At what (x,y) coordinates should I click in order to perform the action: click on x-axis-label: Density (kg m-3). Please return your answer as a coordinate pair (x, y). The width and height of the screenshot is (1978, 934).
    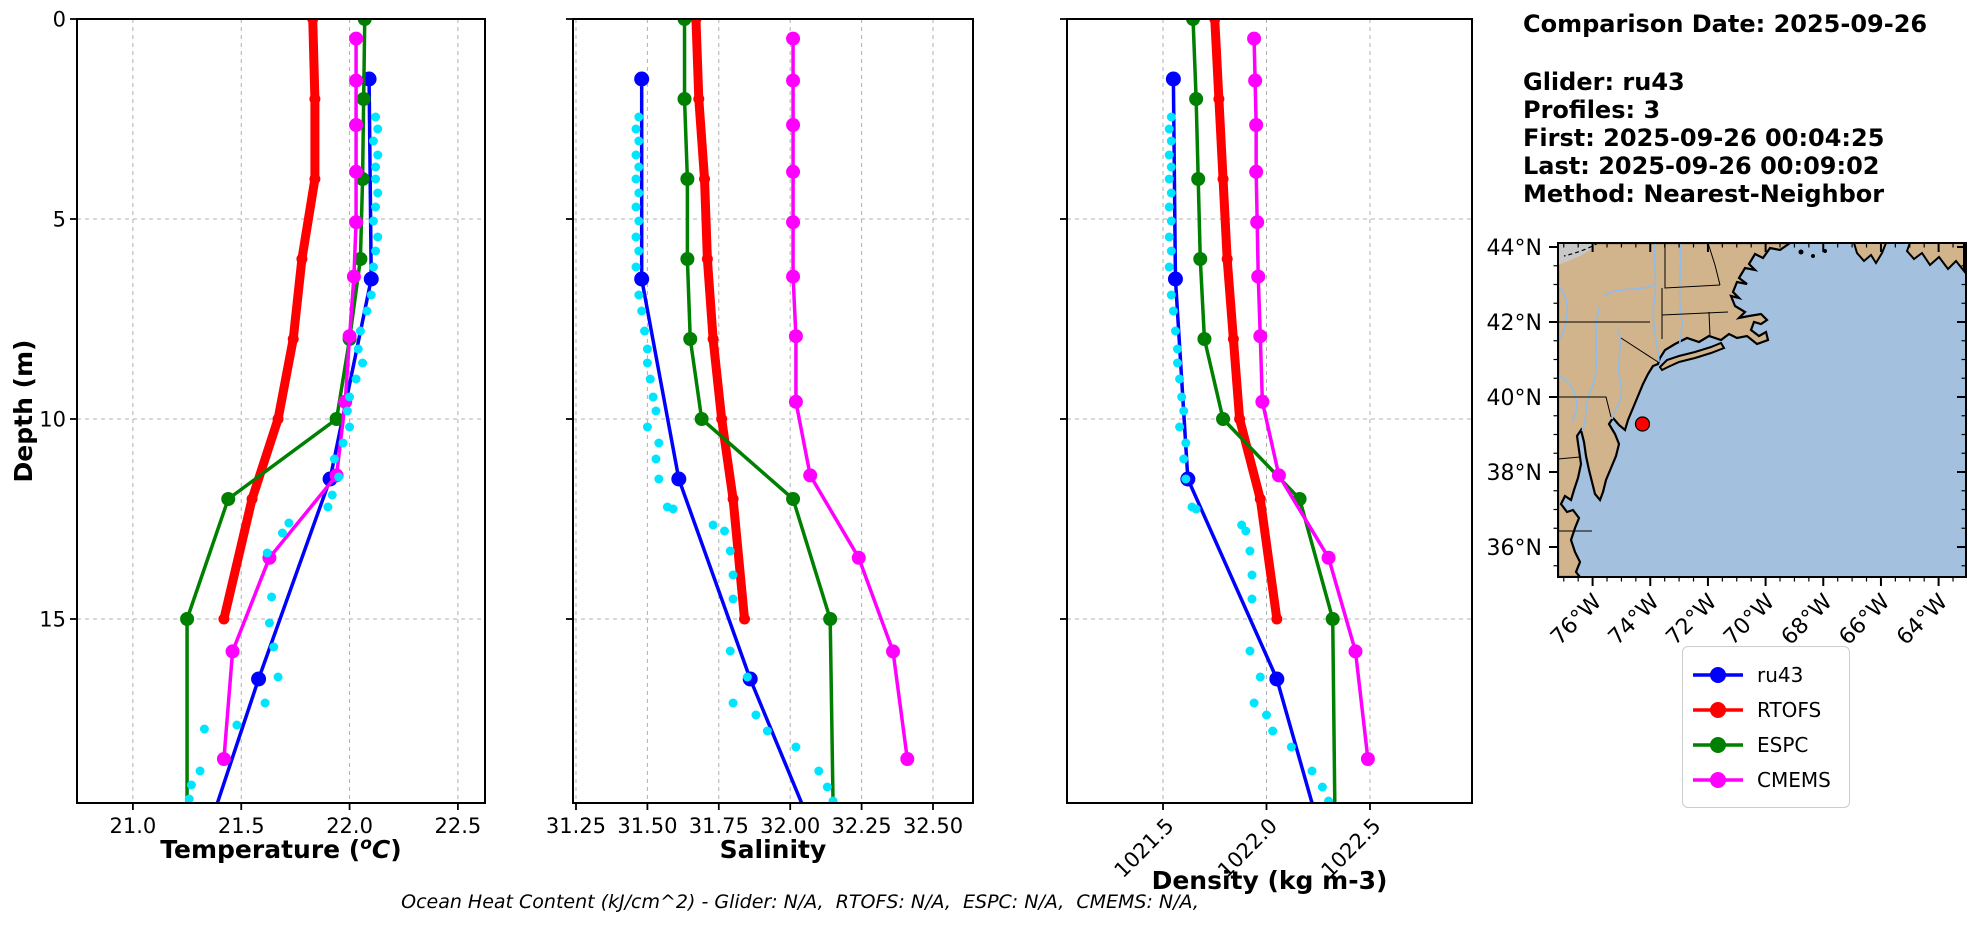
    Looking at the image, I should click on (1270, 880).